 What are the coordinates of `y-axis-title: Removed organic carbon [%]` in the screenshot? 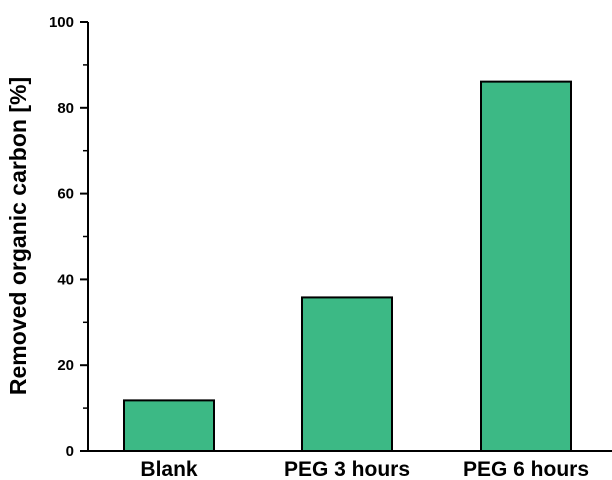 It's located at (18, 236).